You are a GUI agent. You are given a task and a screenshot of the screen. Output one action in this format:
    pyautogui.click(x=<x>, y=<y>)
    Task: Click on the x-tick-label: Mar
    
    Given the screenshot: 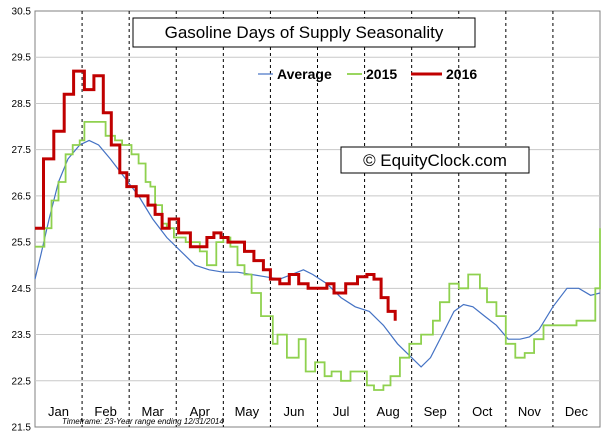 What is the action you would take?
    pyautogui.click(x=153, y=411)
    